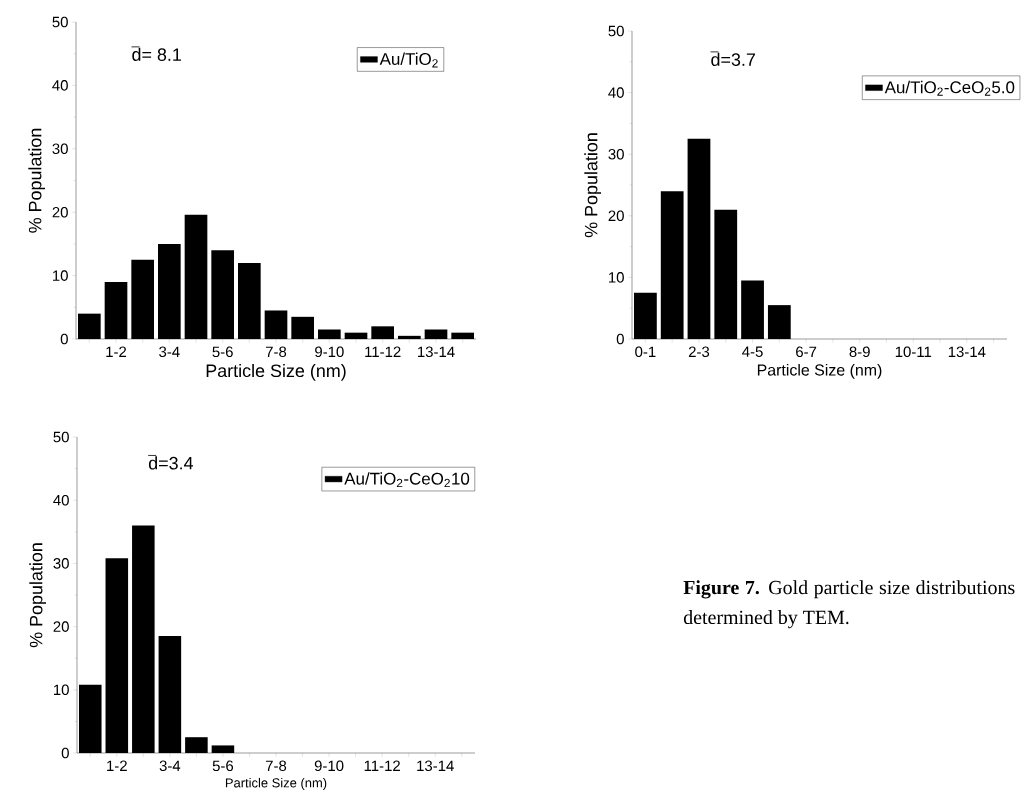 This screenshot has width=1026, height=812. What do you see at coordinates (645, 352) in the screenshot?
I see `x-tick-label: 0-1` at bounding box center [645, 352].